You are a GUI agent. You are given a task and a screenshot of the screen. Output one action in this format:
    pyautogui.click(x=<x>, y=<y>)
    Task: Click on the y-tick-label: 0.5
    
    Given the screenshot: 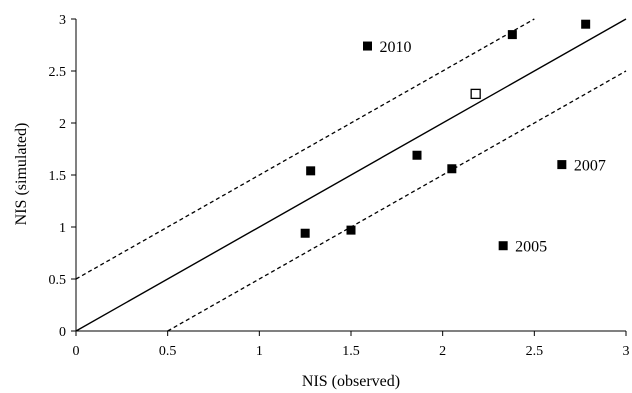 What is the action you would take?
    pyautogui.click(x=58, y=280)
    